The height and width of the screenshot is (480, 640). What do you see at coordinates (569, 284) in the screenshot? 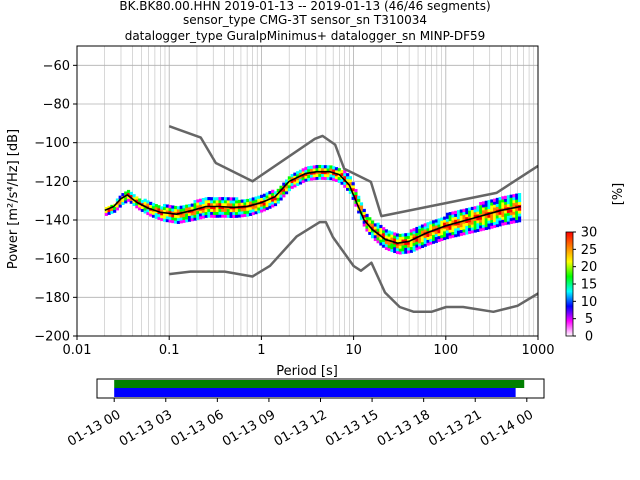
I see `colorbar-scale` at bounding box center [569, 284].